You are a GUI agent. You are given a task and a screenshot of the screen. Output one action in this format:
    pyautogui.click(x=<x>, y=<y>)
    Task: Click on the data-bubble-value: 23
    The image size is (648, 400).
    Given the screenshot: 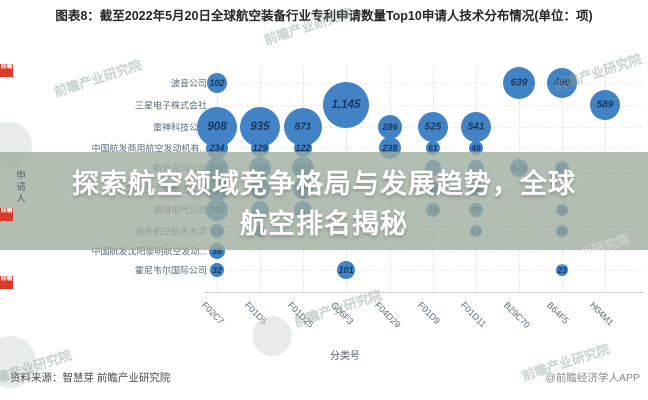 What is the action you would take?
    pyautogui.click(x=562, y=270)
    